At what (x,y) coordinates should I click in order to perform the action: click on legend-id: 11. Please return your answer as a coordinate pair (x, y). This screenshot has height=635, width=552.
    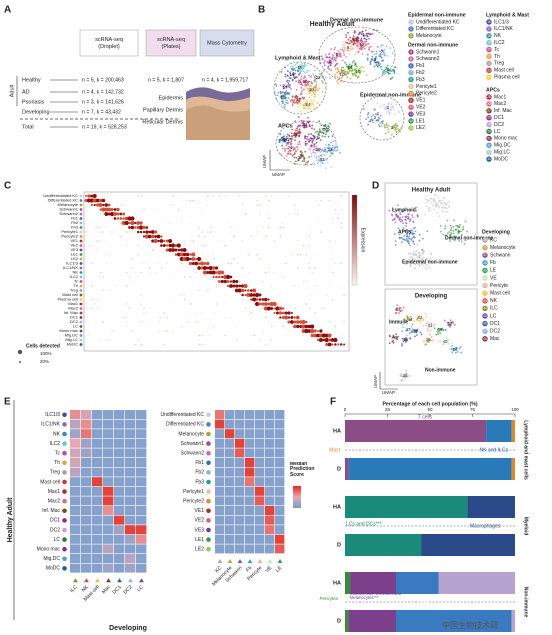
    Looking at the image, I should click on (411, 100).